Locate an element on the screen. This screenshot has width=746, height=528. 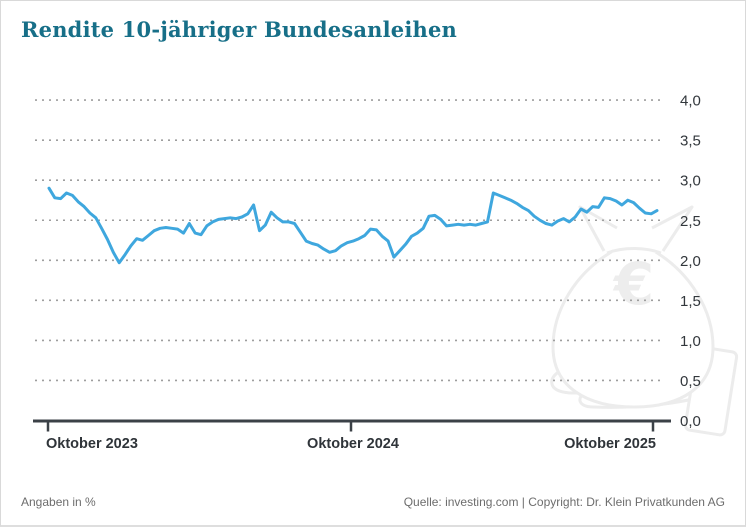
y-tick-label: 1,5 is located at coordinates (690, 301).